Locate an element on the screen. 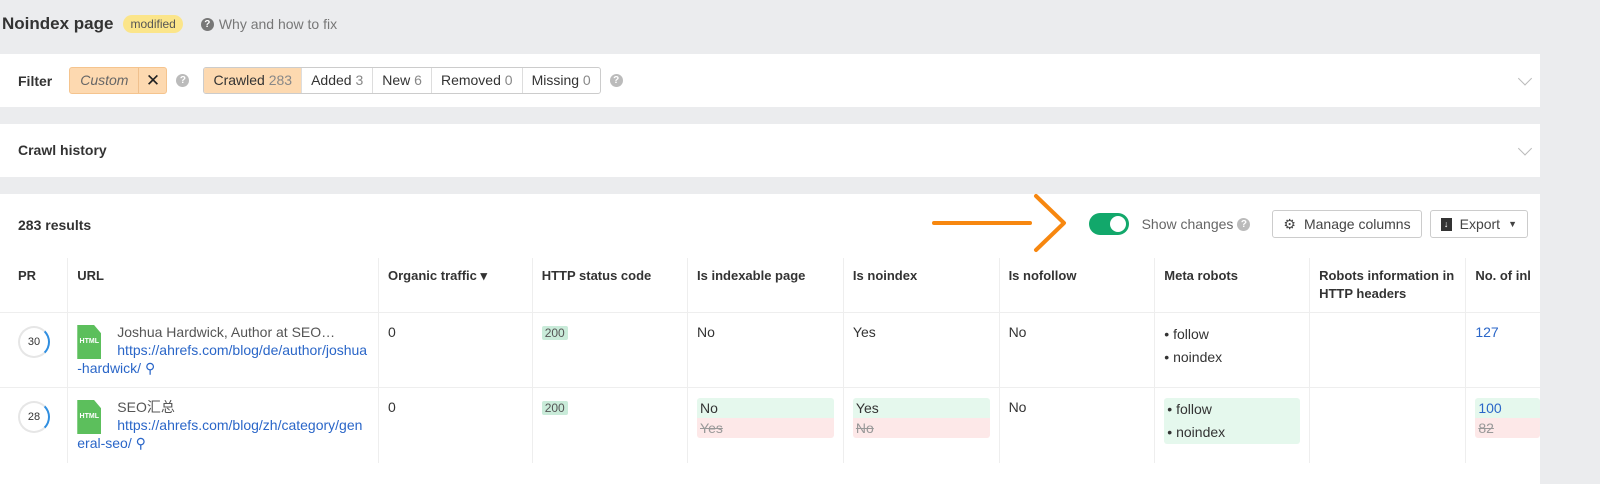  tab-missing: Missing 0 is located at coordinates (561, 80).